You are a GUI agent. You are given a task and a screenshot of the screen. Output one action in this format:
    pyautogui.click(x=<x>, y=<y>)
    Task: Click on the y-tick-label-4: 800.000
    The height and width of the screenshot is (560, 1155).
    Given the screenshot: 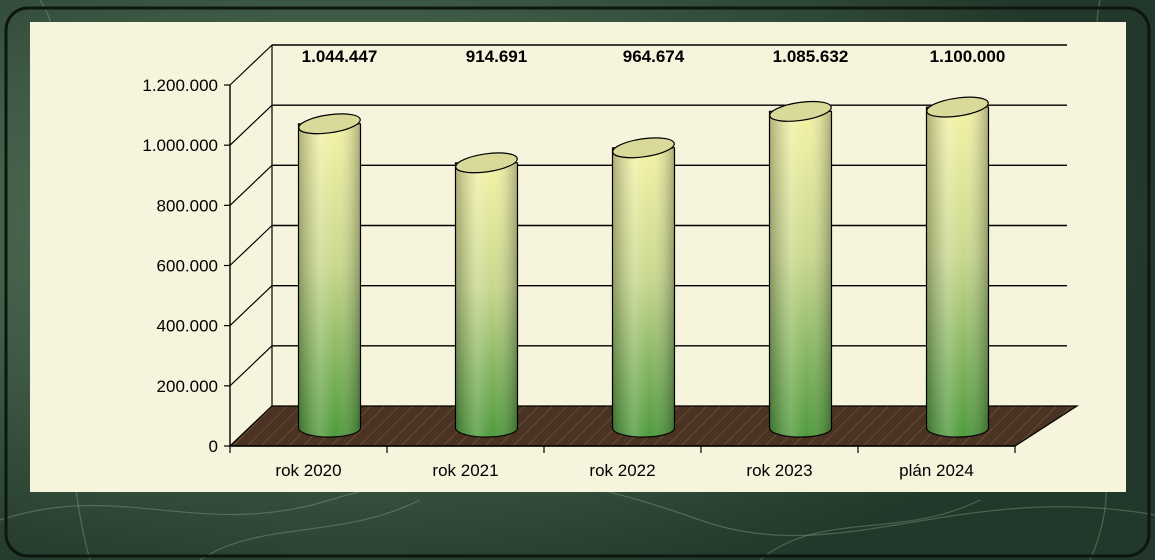 What is the action you would take?
    pyautogui.click(x=187, y=205)
    